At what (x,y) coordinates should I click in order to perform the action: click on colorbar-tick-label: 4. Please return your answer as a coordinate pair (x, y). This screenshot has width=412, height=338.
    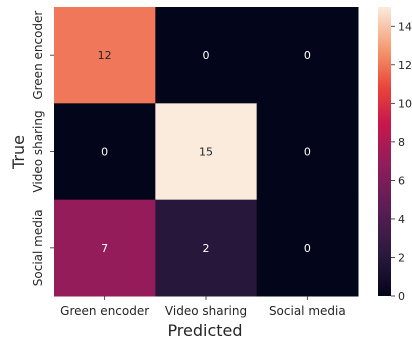
    Looking at the image, I should click on (401, 219).